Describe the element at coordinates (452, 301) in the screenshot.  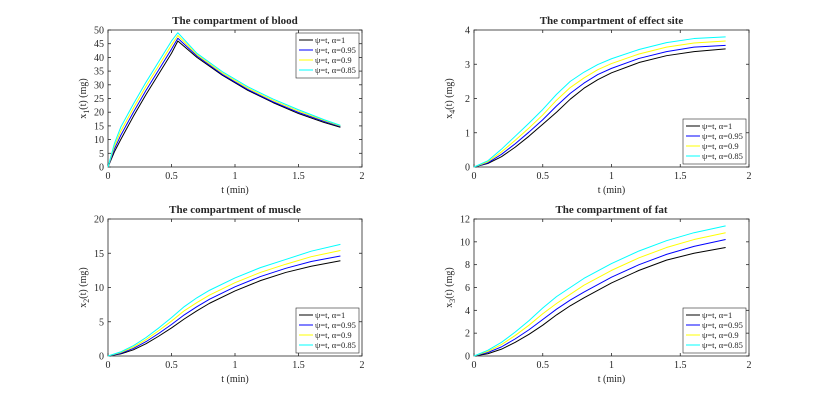
I see `y-axis-label-subscript: 3` at that location.